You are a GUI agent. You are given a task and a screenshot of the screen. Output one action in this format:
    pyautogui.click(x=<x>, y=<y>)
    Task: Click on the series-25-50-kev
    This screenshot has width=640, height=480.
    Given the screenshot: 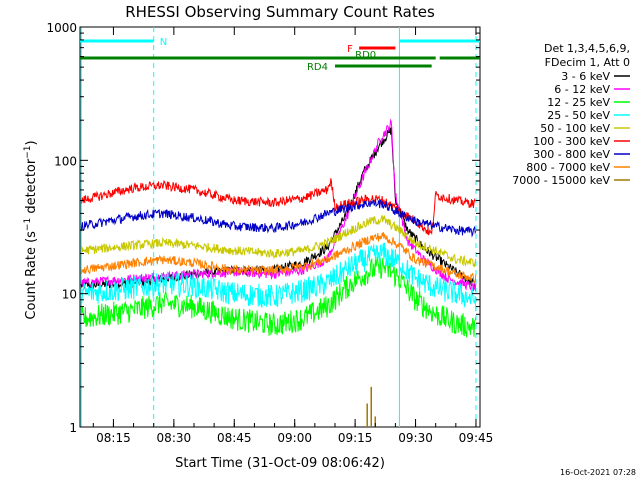 What is the action you would take?
    pyautogui.click(x=278, y=277)
    